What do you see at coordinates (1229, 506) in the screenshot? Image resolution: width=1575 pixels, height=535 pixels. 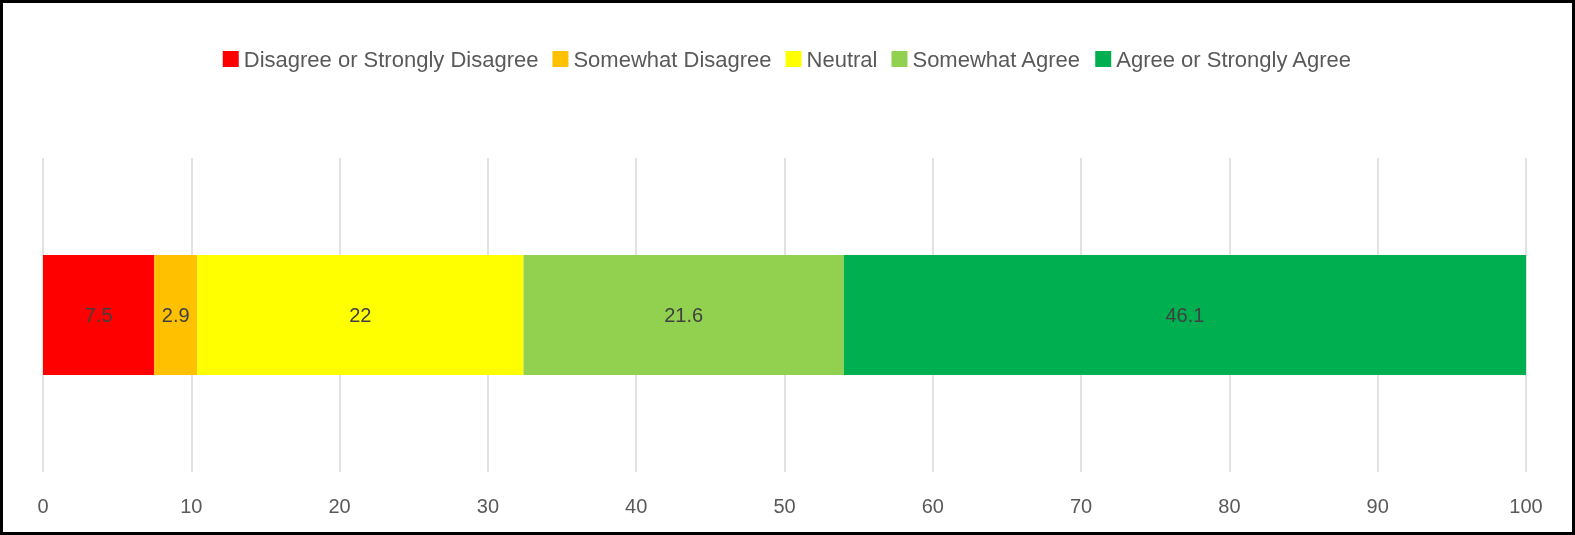 I see `x-tick-label: 80` at bounding box center [1229, 506].